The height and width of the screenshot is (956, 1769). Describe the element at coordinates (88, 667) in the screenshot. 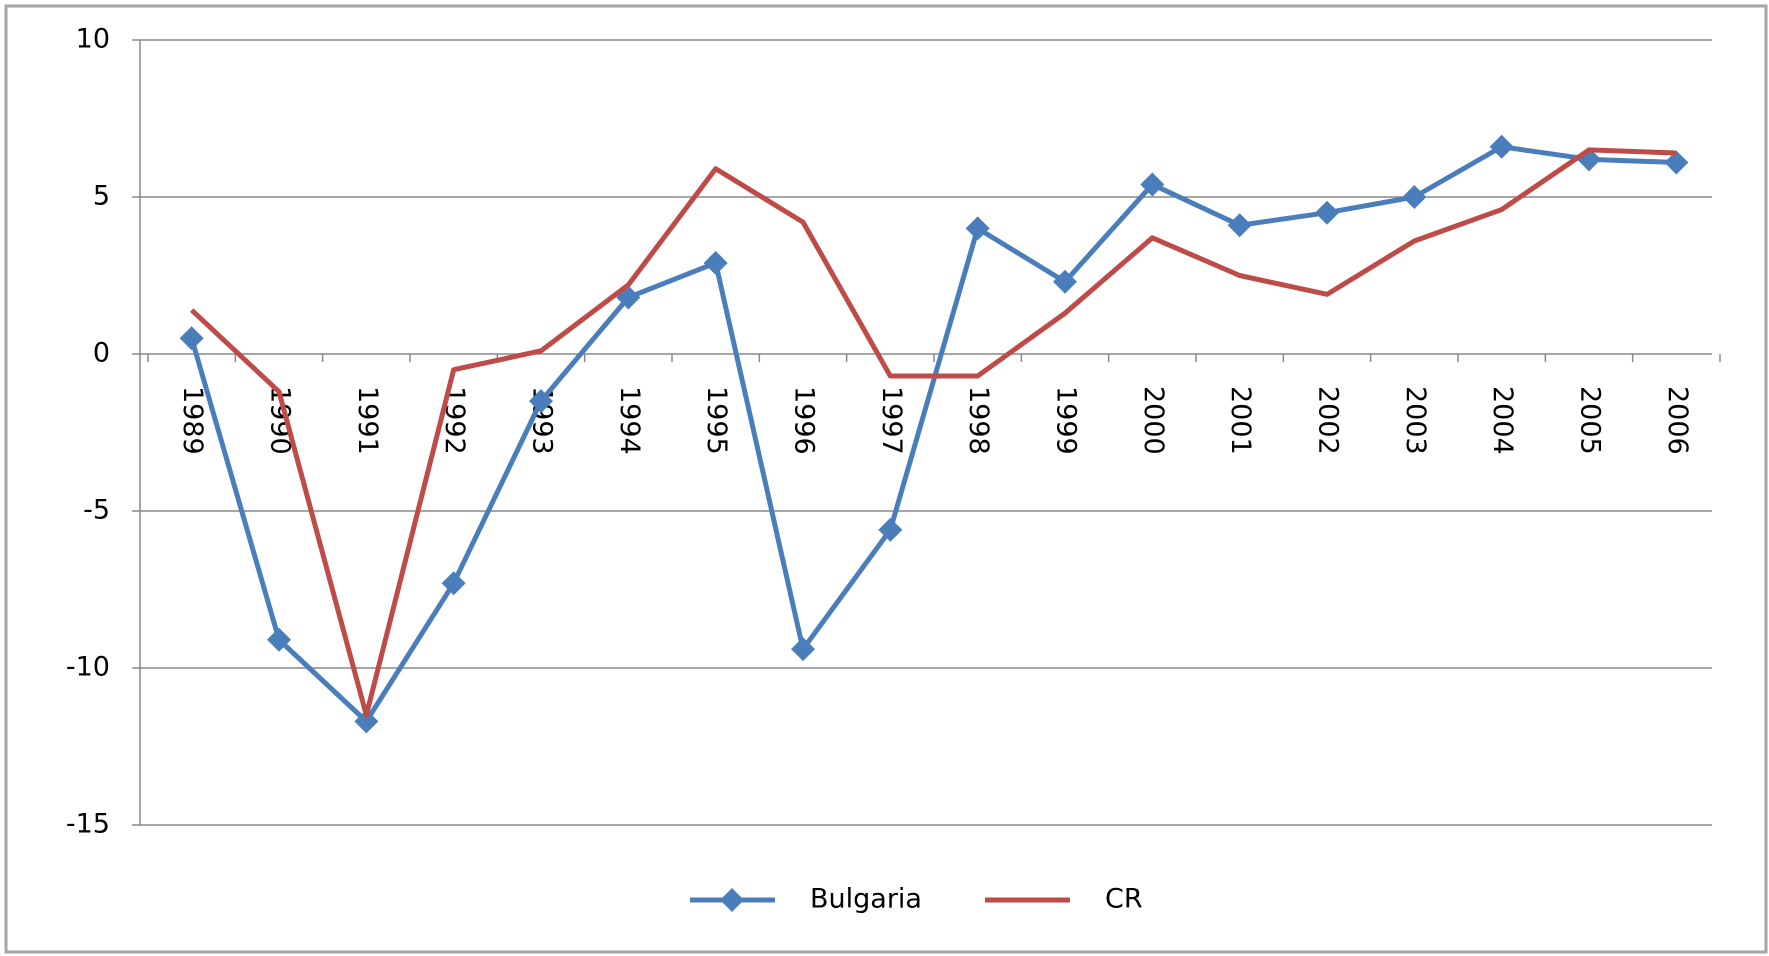

I see `y-tick-label: -10` at that location.